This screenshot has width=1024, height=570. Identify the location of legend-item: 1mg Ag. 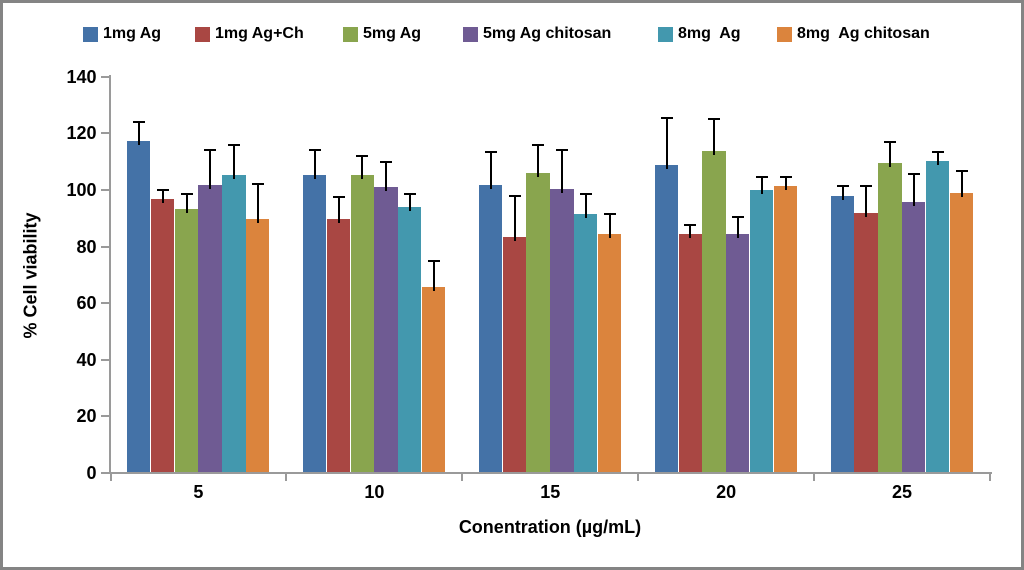
(122, 34).